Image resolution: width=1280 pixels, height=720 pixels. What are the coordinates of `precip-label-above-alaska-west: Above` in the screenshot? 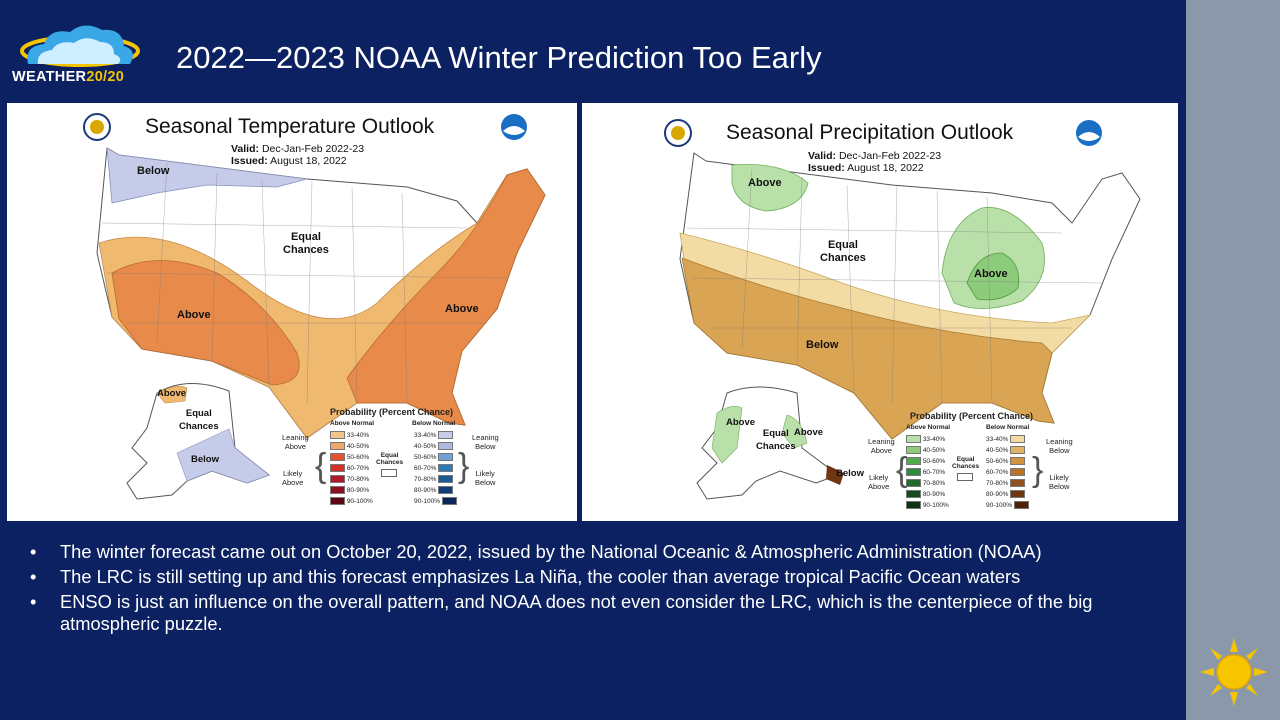 It's located at (741, 422).